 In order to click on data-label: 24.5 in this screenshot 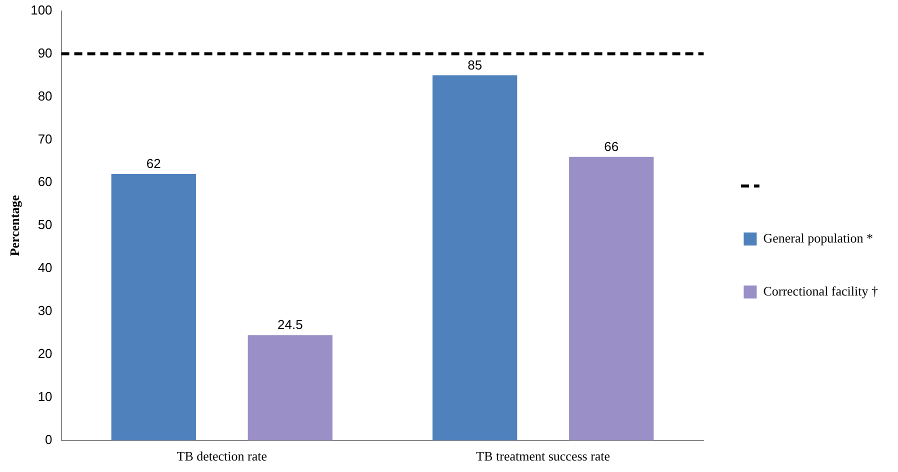, I will do `click(290, 324)`.